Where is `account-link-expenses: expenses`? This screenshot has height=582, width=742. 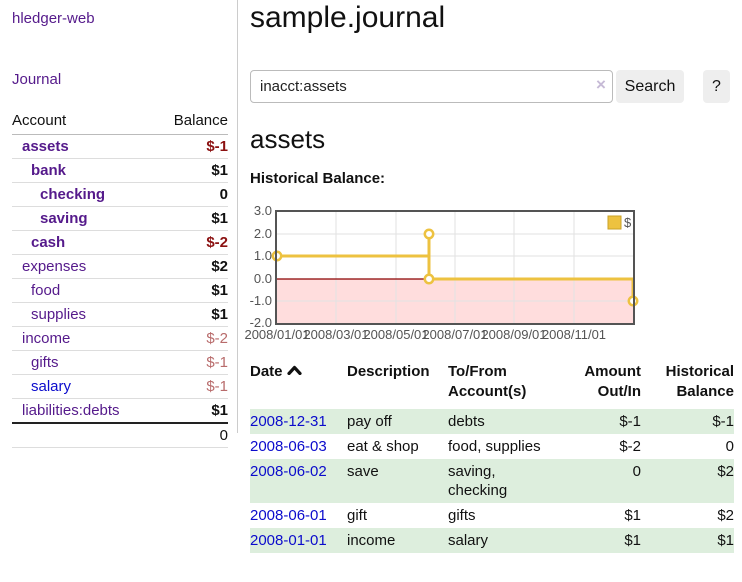 account-link-expenses: expenses is located at coordinates (54, 266).